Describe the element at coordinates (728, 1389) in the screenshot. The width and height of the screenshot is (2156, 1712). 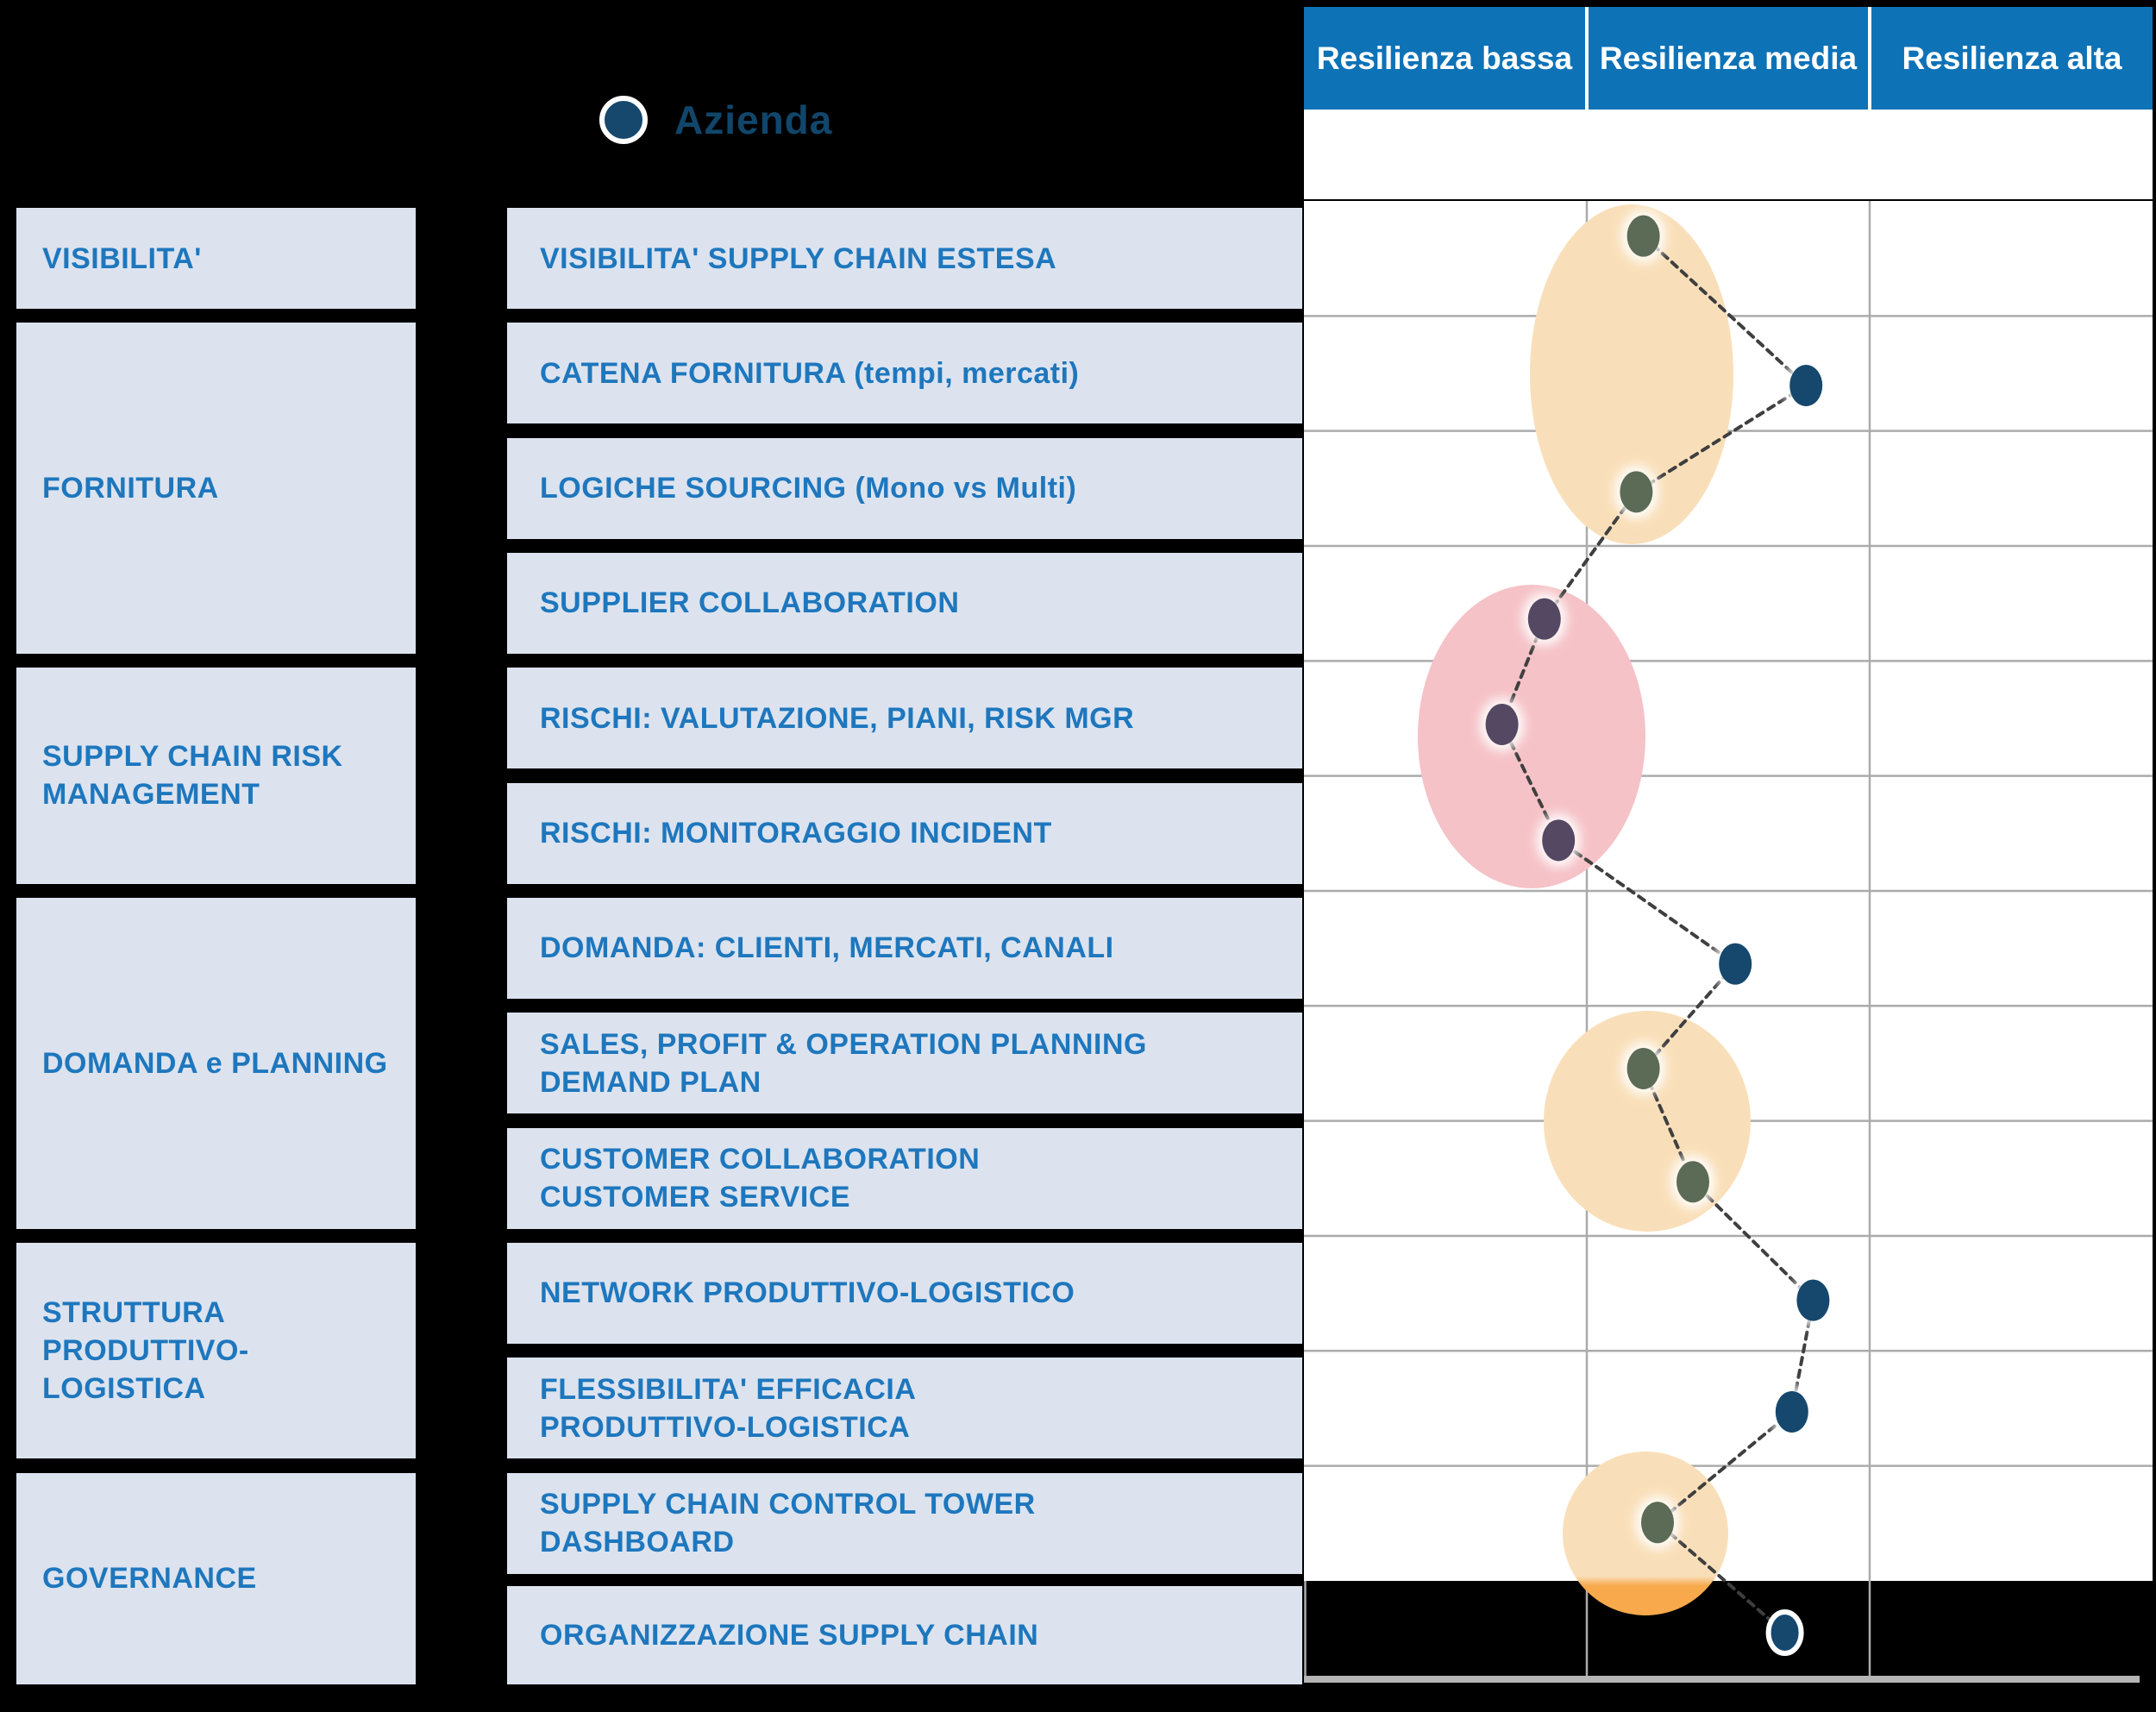
I see `item-label: FLESSIBILITA' EFFICACIA` at that location.